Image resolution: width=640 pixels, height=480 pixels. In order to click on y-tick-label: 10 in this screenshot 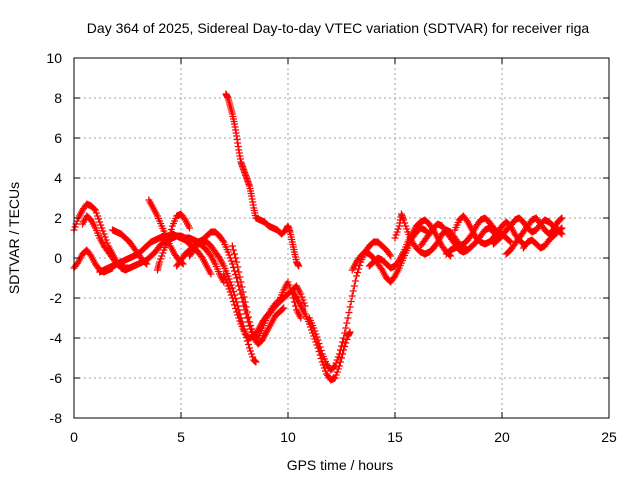, I will do `click(54, 58)`.